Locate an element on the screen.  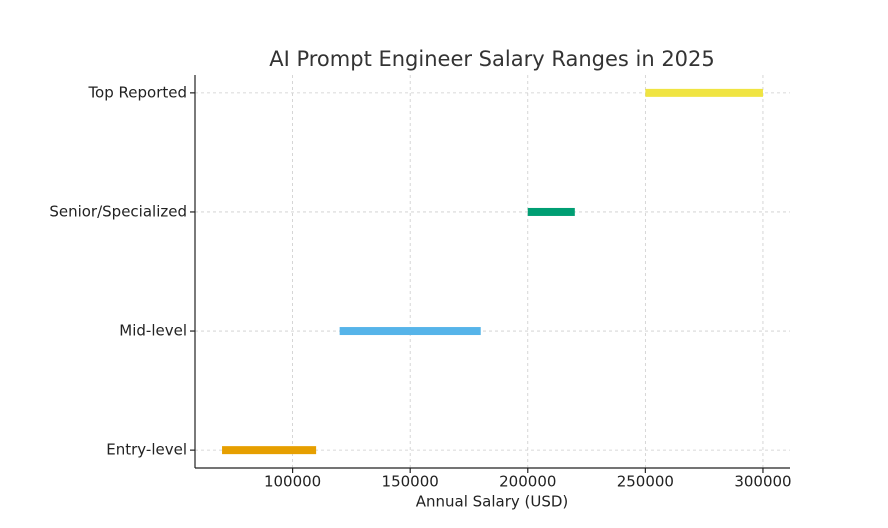
x-axis-label: Annual Salary (USD) is located at coordinates (492, 502).